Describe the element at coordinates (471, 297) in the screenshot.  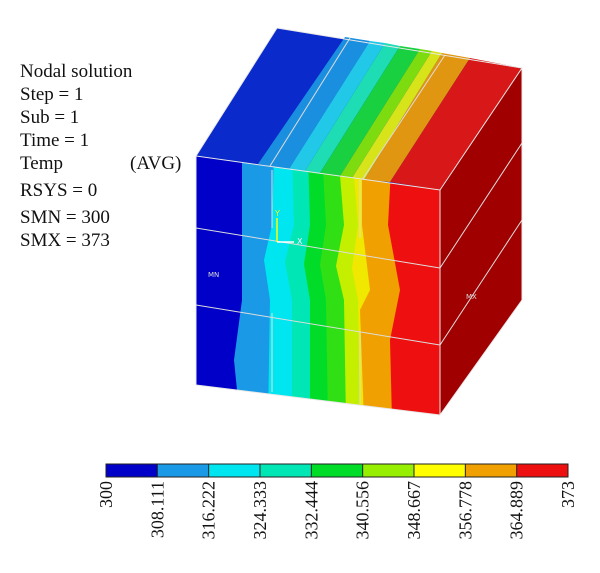
I see `max-marker: MX` at that location.